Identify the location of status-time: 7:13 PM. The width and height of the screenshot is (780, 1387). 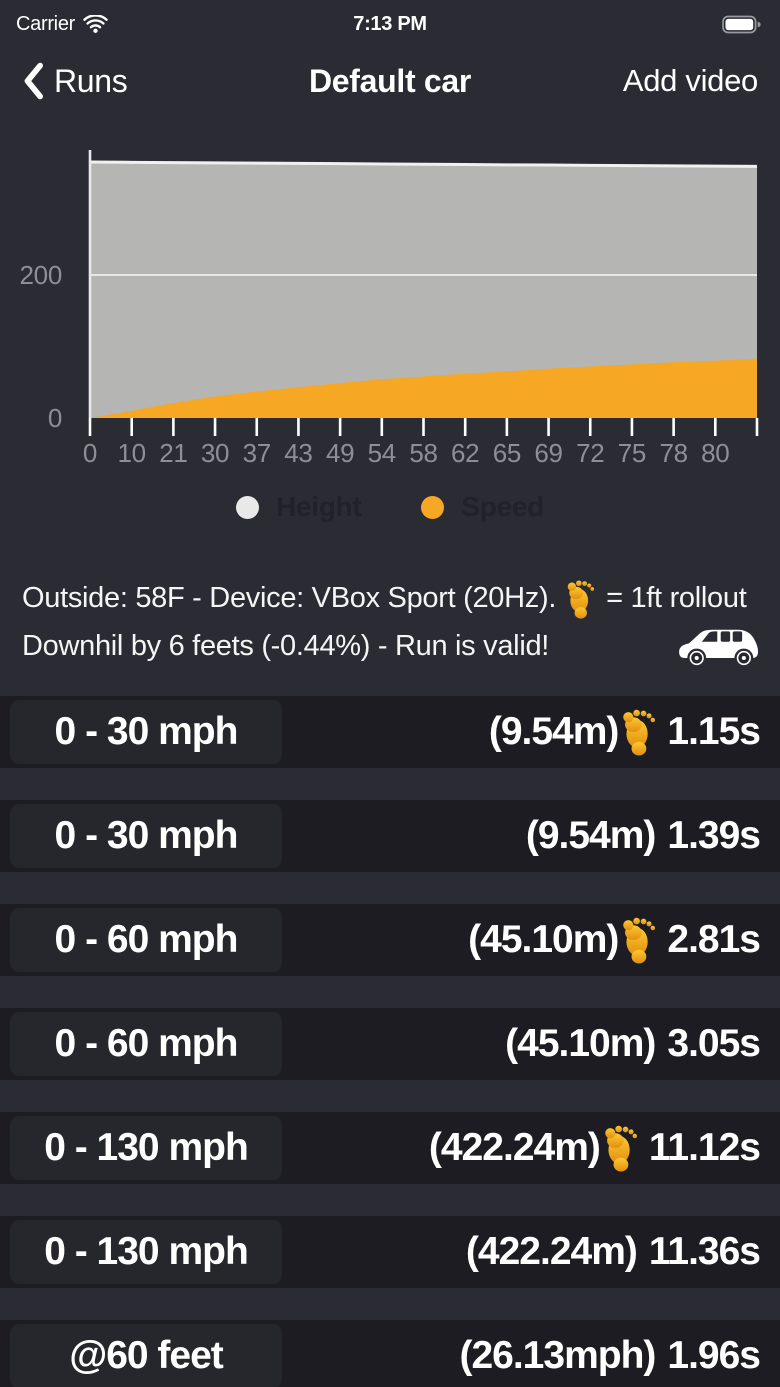
(390, 23).